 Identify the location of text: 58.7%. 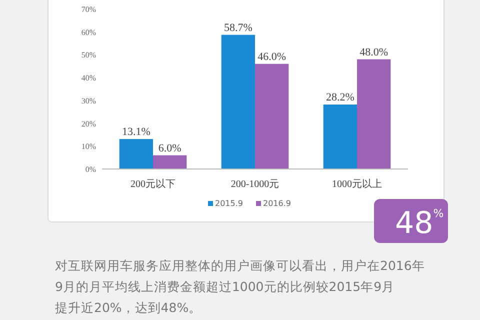
(238, 28).